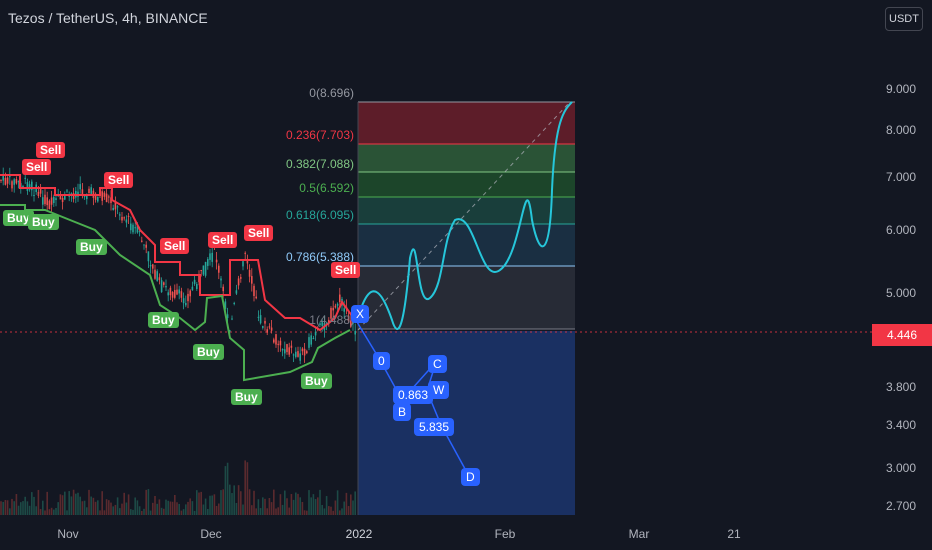  What do you see at coordinates (904, 19) in the screenshot?
I see `currency-button: USDT` at bounding box center [904, 19].